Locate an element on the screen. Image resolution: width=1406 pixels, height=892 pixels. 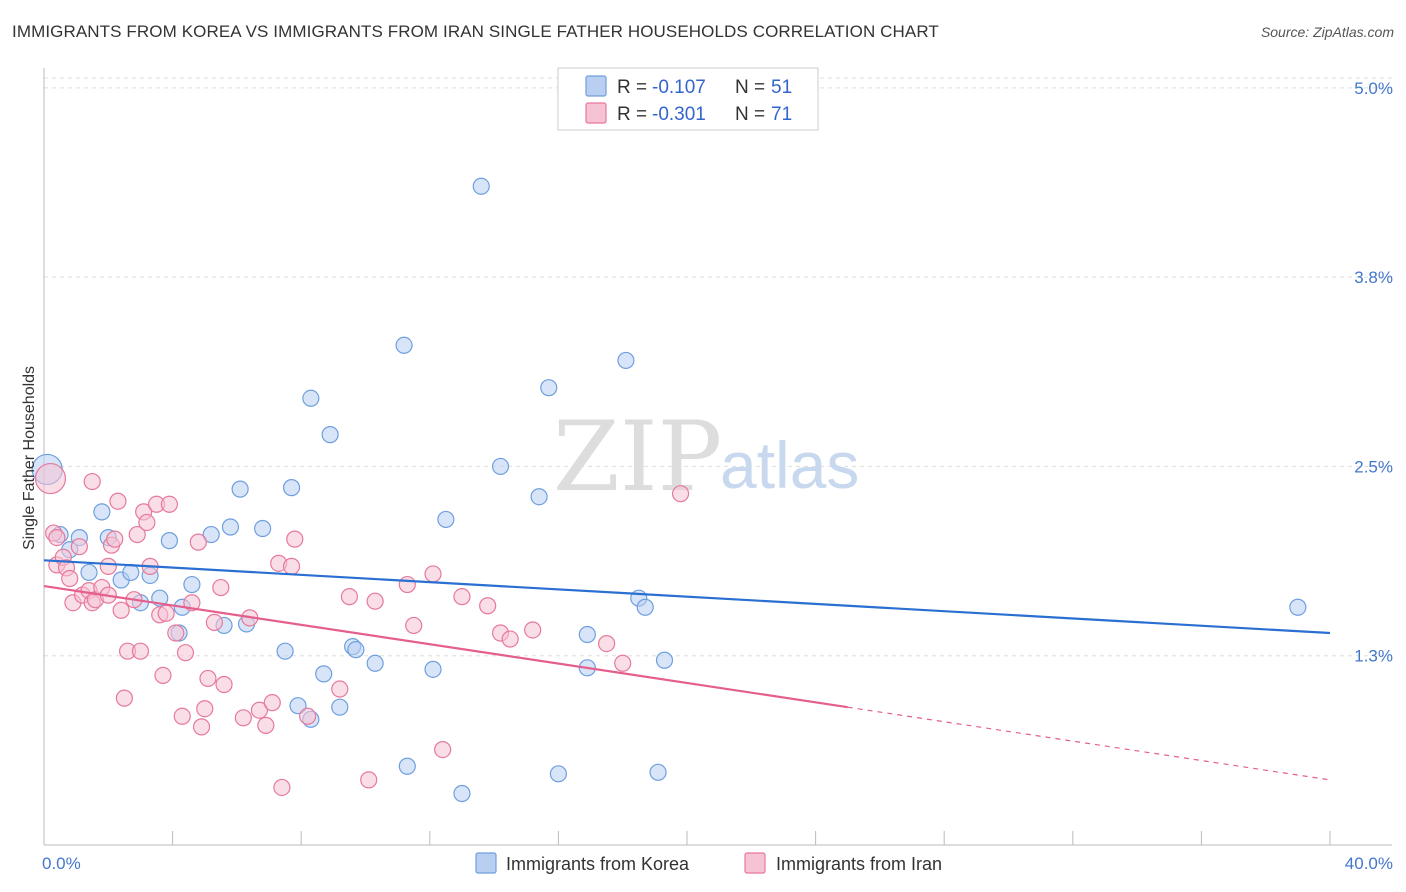
legend-korea-r-value: -0.107 is located at coordinates (679, 87).